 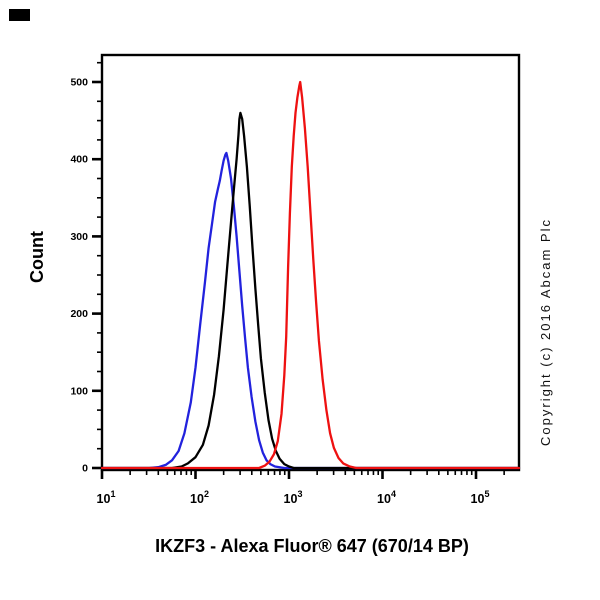 What do you see at coordinates (386, 497) in the screenshot?
I see `x-tick-label: 10⁴` at bounding box center [386, 497].